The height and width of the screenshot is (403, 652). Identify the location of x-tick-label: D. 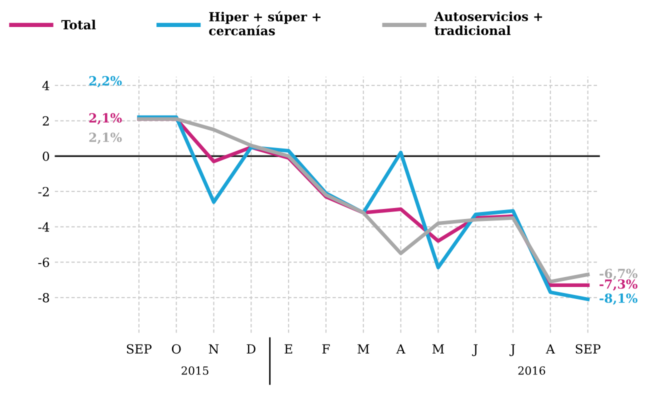
(251, 349).